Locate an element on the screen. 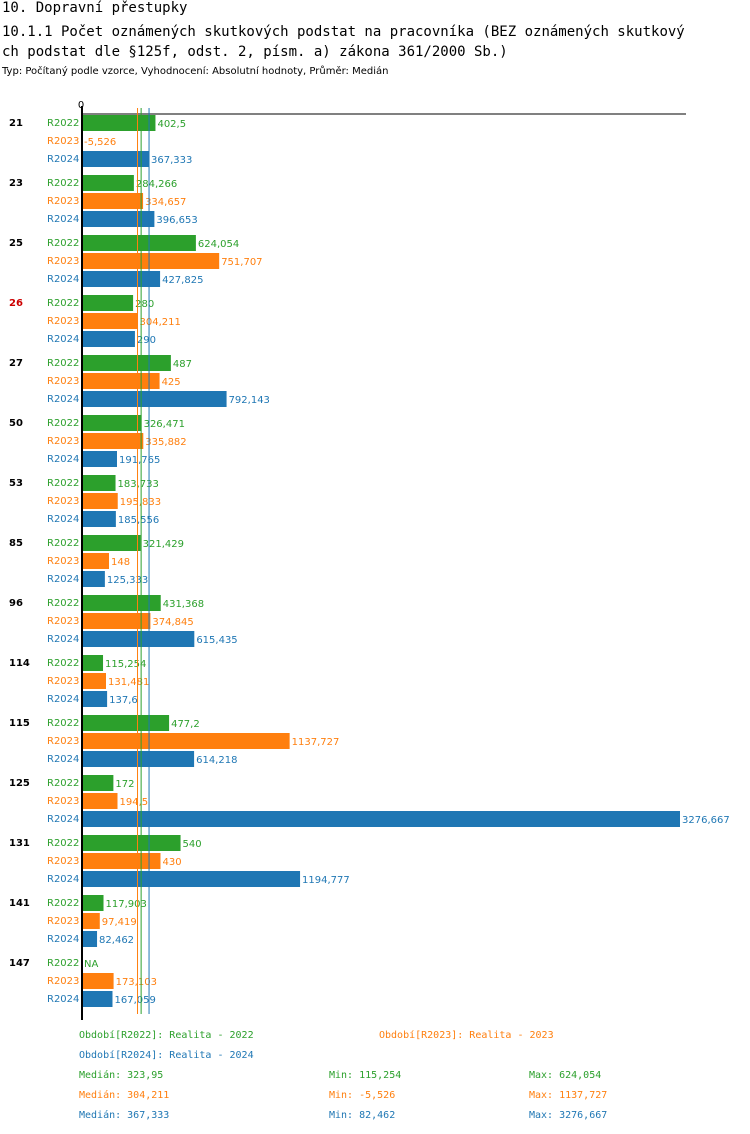 The height and width of the screenshot is (1134, 750). value-label-r2024-115: 614,218 is located at coordinates (216, 760).